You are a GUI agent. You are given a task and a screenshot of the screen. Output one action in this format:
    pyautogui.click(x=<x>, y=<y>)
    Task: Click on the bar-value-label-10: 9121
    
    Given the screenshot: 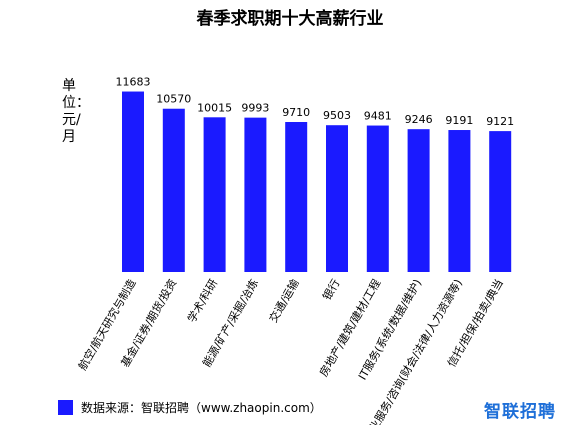 What is the action you would take?
    pyautogui.click(x=500, y=121)
    